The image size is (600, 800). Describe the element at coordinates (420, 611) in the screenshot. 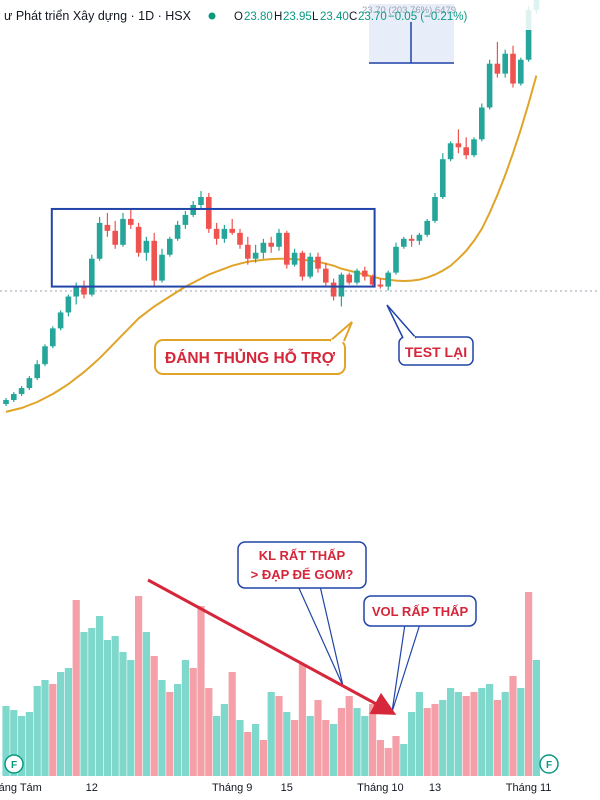

I see `callout-vol-low` at that location.